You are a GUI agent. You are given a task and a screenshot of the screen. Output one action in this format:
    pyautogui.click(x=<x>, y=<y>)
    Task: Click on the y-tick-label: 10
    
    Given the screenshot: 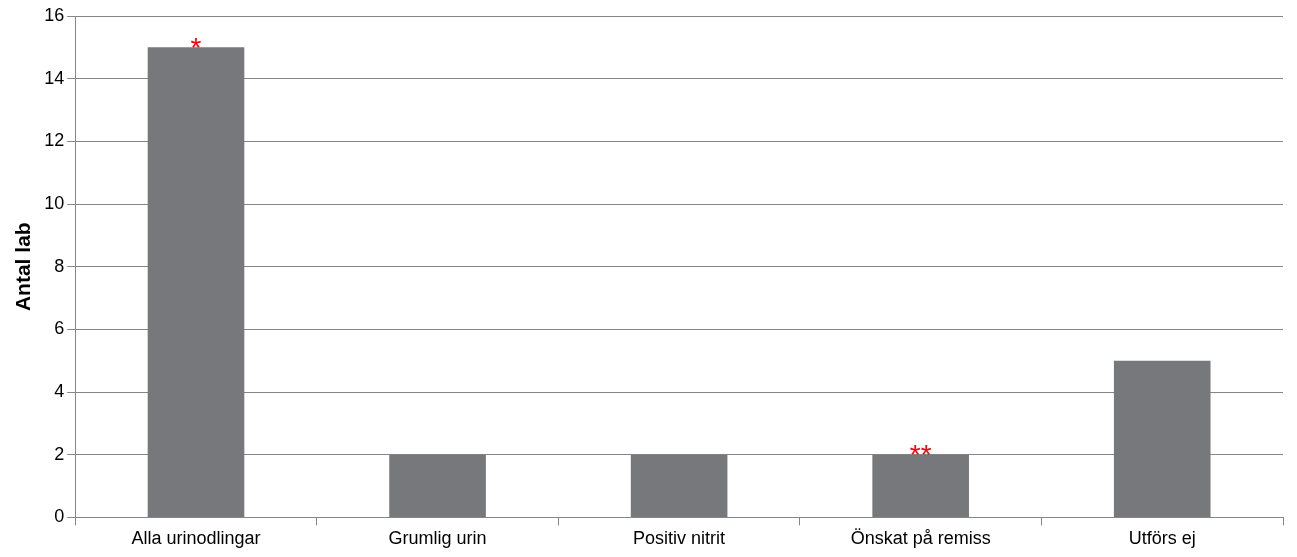 What is the action you would take?
    pyautogui.click(x=54, y=202)
    